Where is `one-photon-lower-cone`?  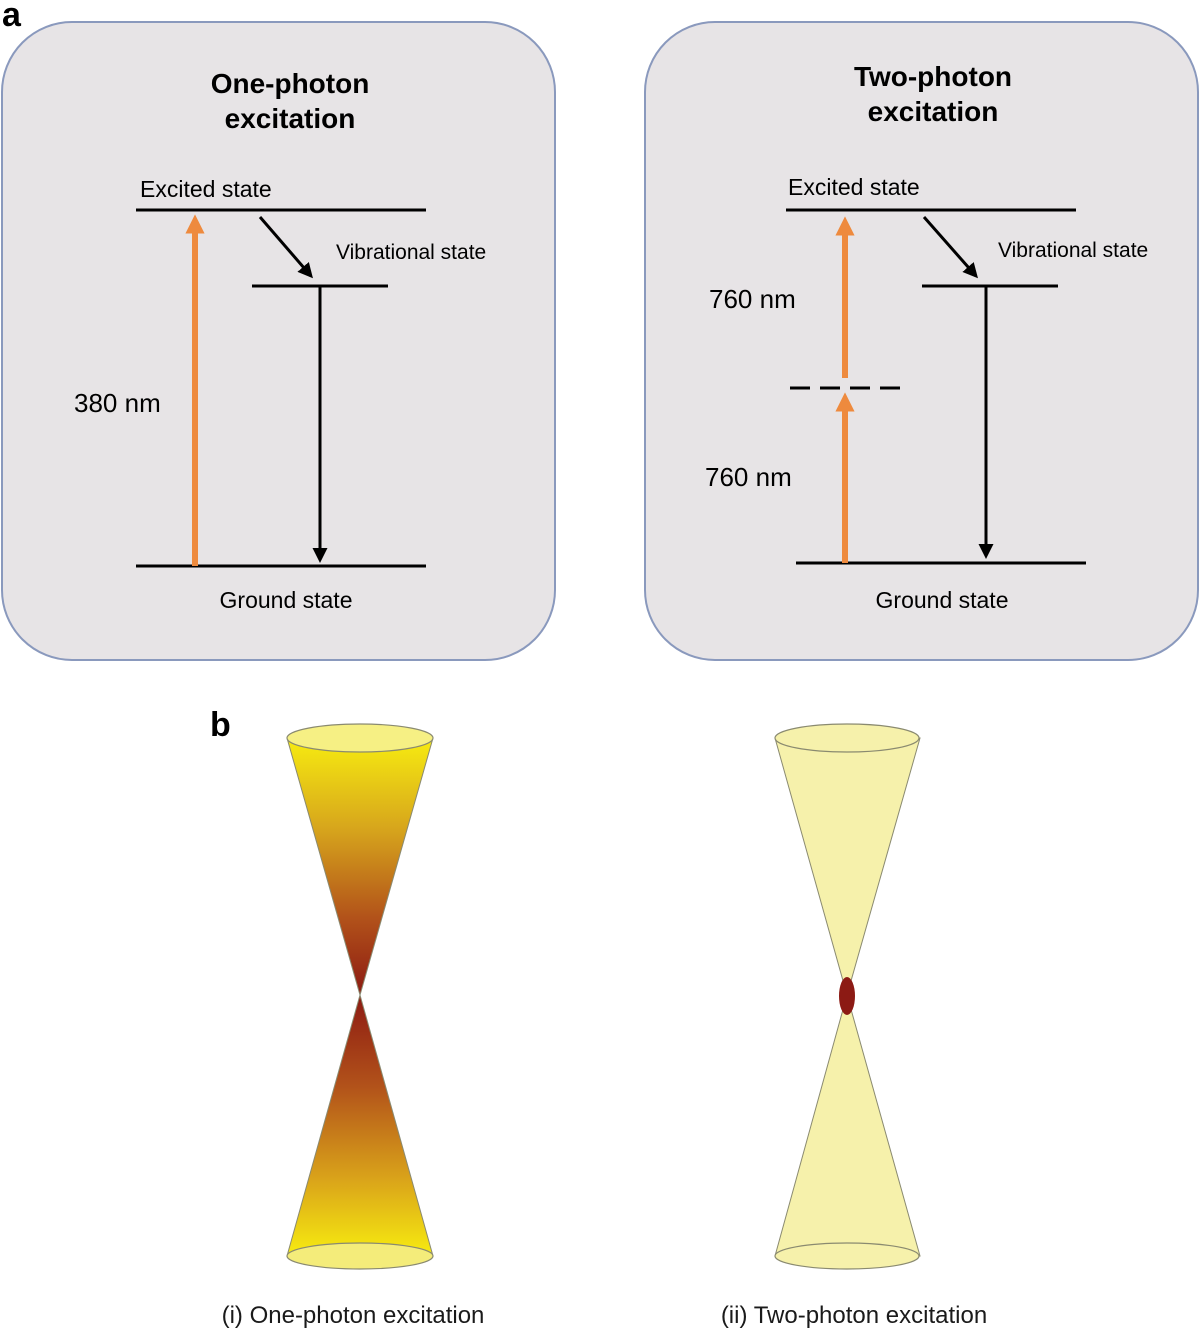
one-photon-lower-cone is located at coordinates (360, 1125).